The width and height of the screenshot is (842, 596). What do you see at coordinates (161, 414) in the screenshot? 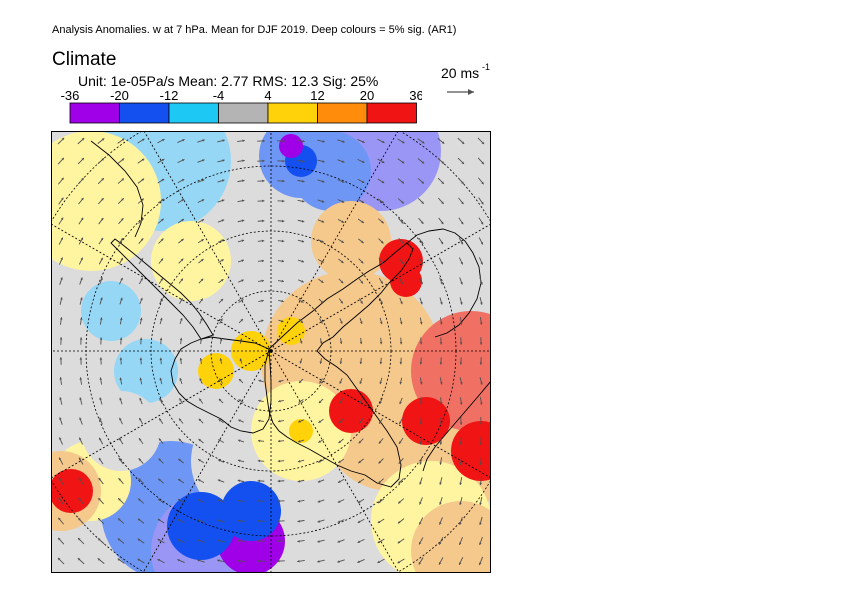
I see `longitude-line` at bounding box center [161, 414].